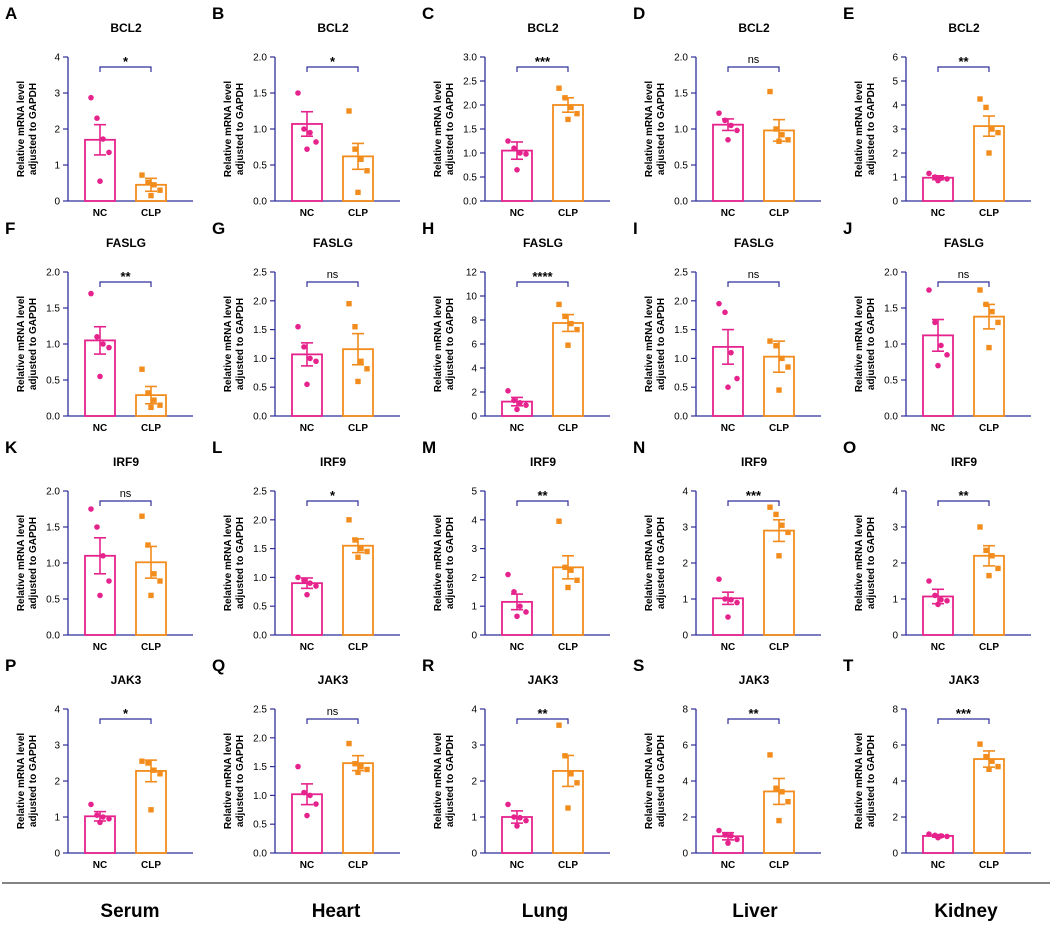 The image size is (1052, 931). I want to click on y-tick-label: 3, so click(685, 528).